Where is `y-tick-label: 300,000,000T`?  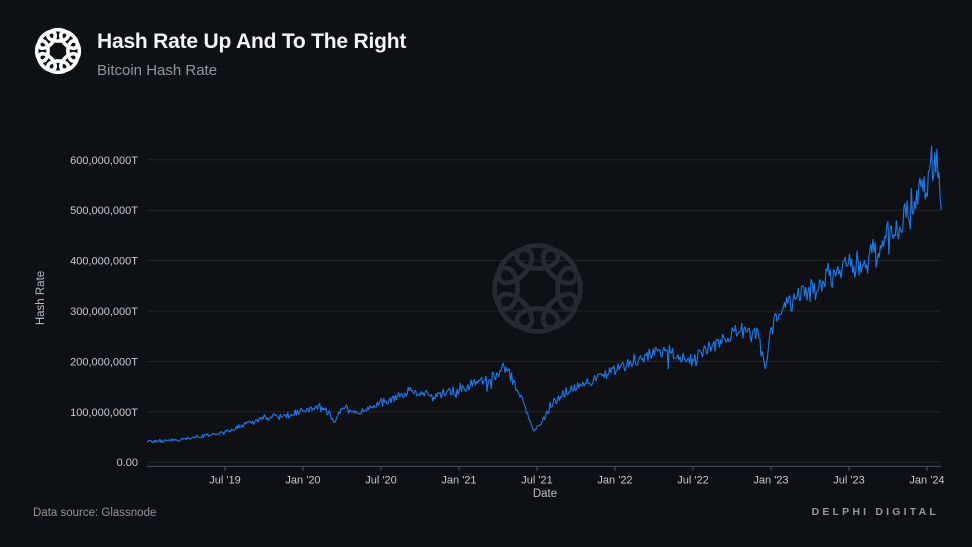
y-tick-label: 300,000,000T is located at coordinates (104, 312).